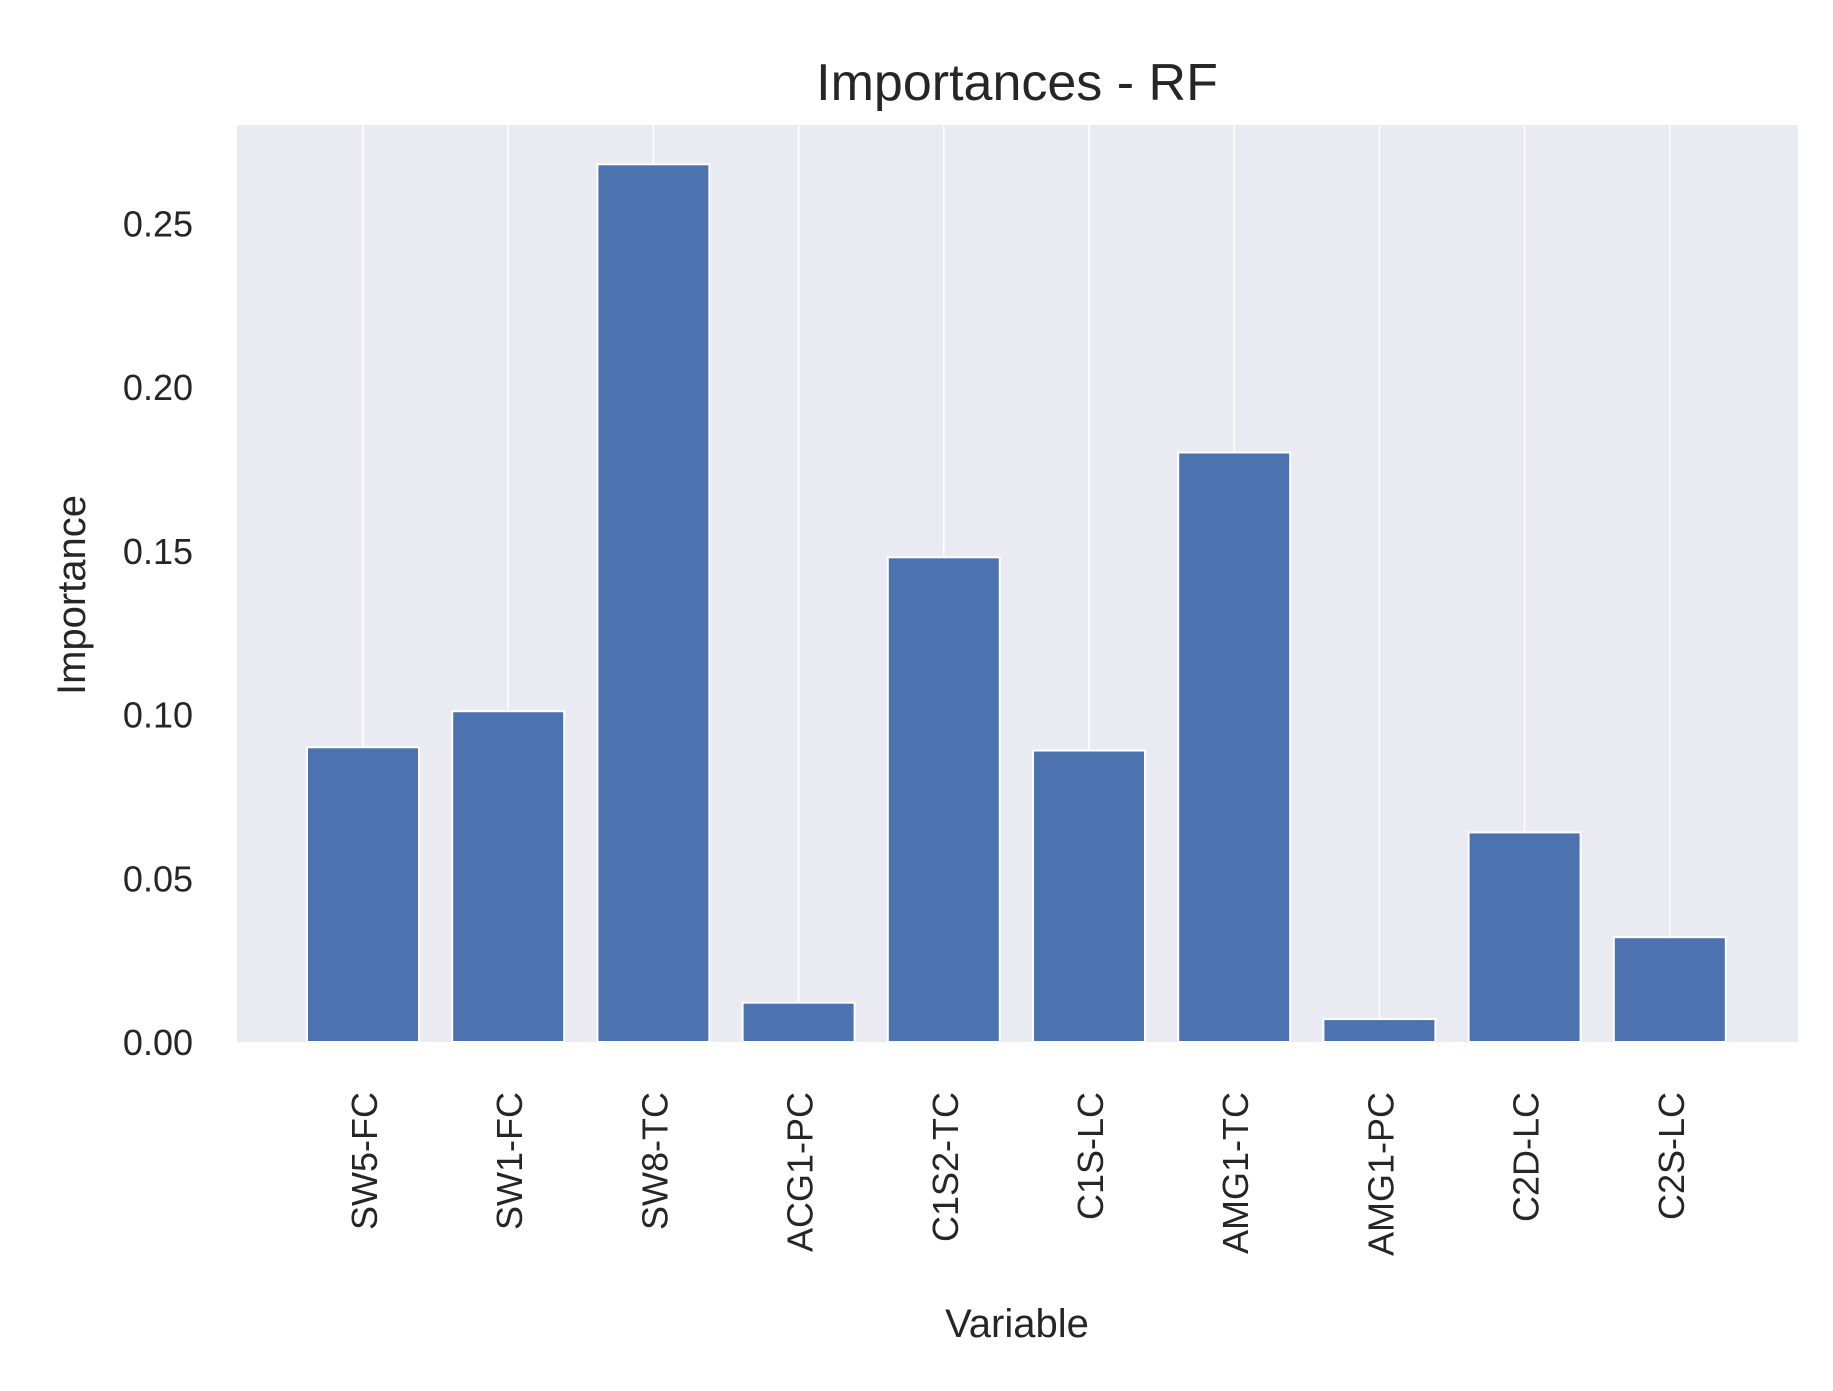 The image size is (1833, 1391). I want to click on chart-title: Importances - RF, so click(1017, 83).